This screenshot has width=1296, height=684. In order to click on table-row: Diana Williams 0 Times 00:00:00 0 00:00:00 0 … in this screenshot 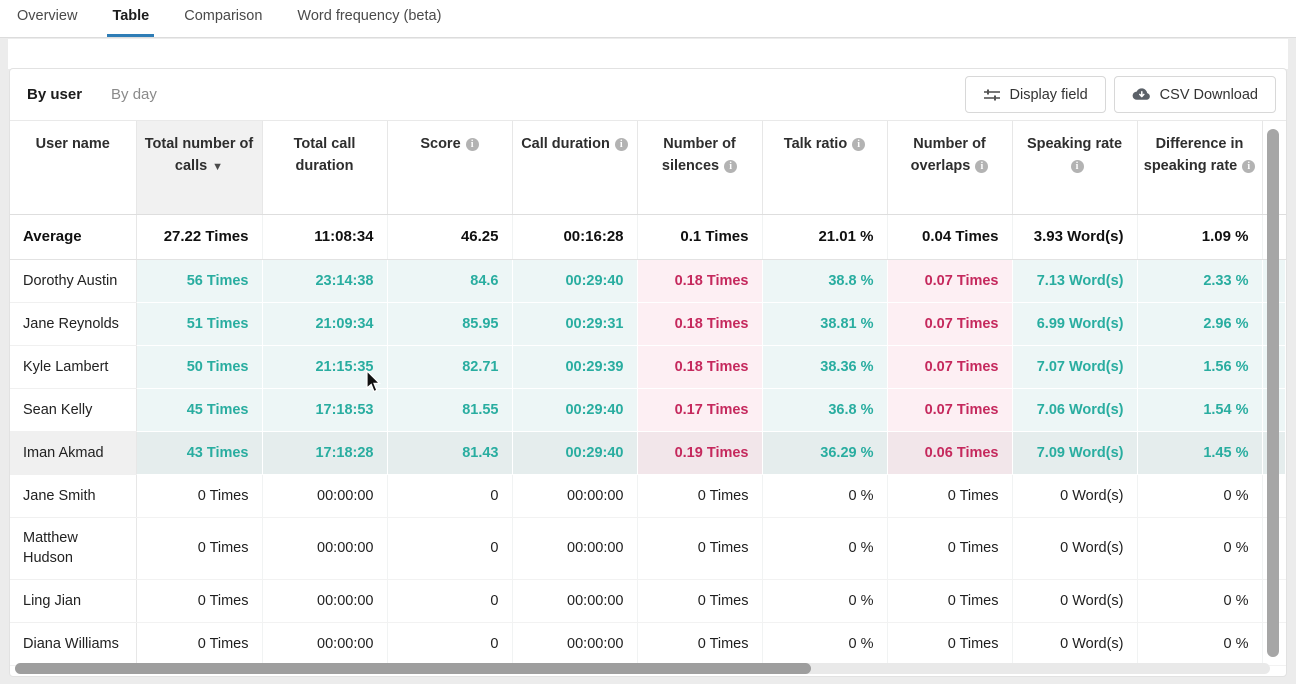, I will do `click(648, 644)`.